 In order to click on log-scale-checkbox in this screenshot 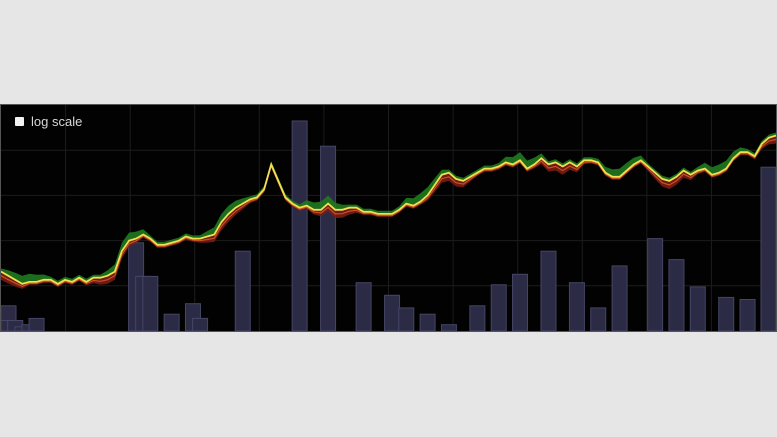, I will do `click(19, 121)`.